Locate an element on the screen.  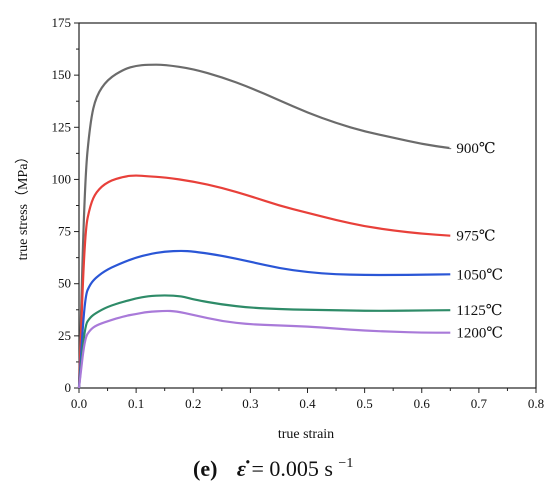
x-tick-label: 0.4 is located at coordinates (307, 403).